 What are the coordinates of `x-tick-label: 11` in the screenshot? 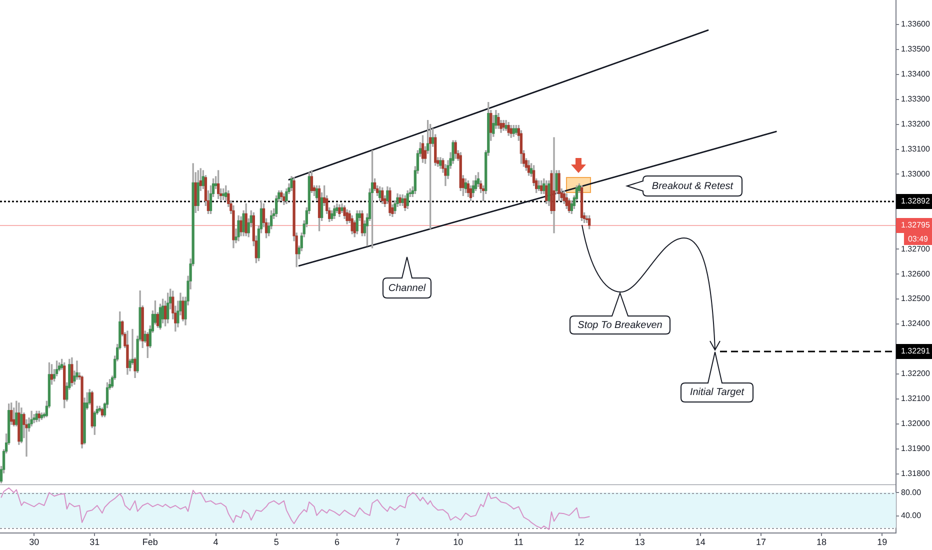 It's located at (519, 541).